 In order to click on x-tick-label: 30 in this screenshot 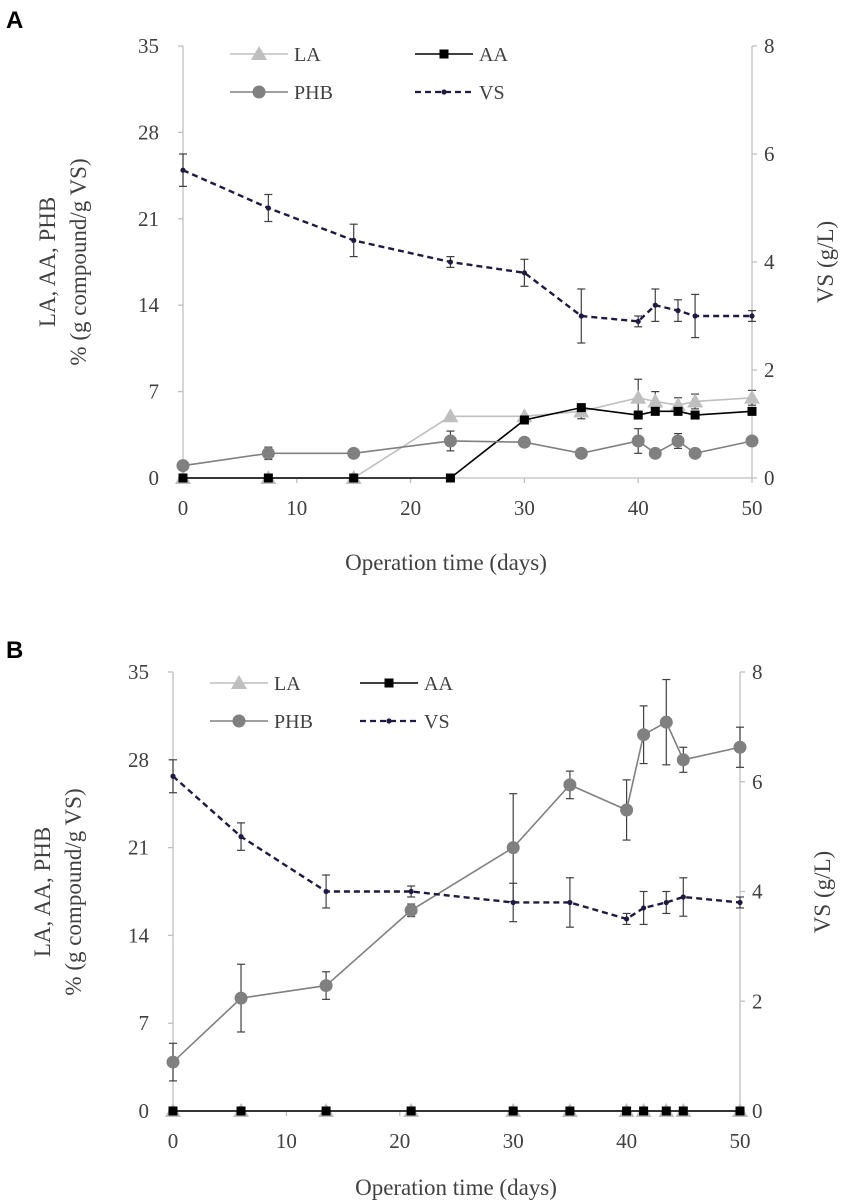, I will do `click(513, 1141)`.